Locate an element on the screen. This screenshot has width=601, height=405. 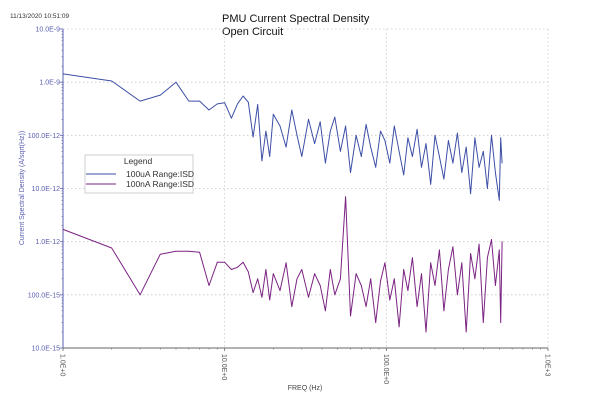
x-axis-label: FREQ (Hz) is located at coordinates (305, 388).